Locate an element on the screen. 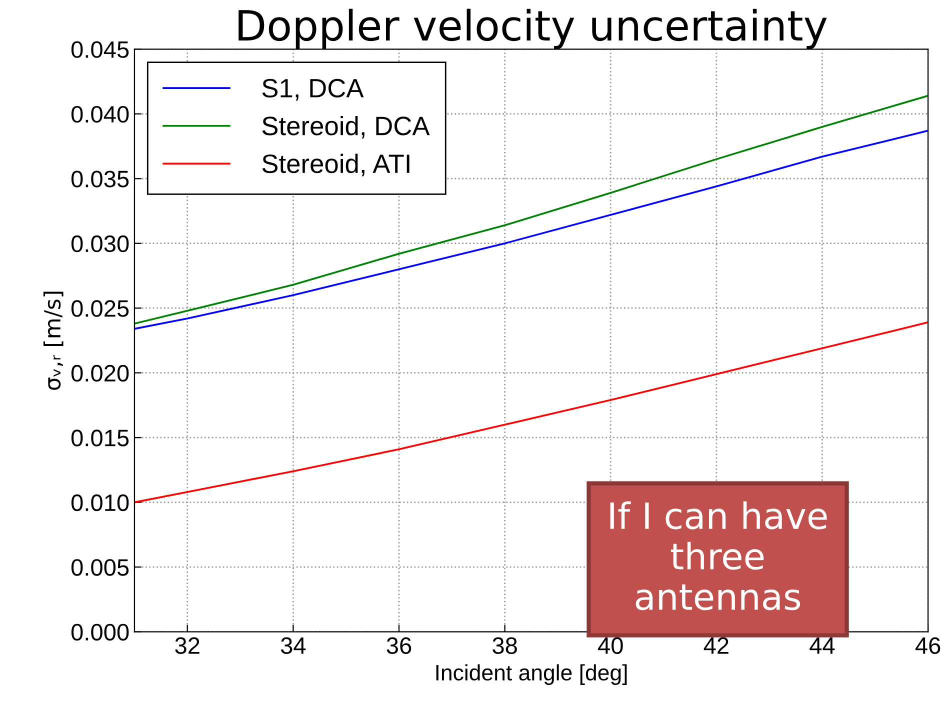  annotation: If I can have three antennas is located at coordinates (718, 555).